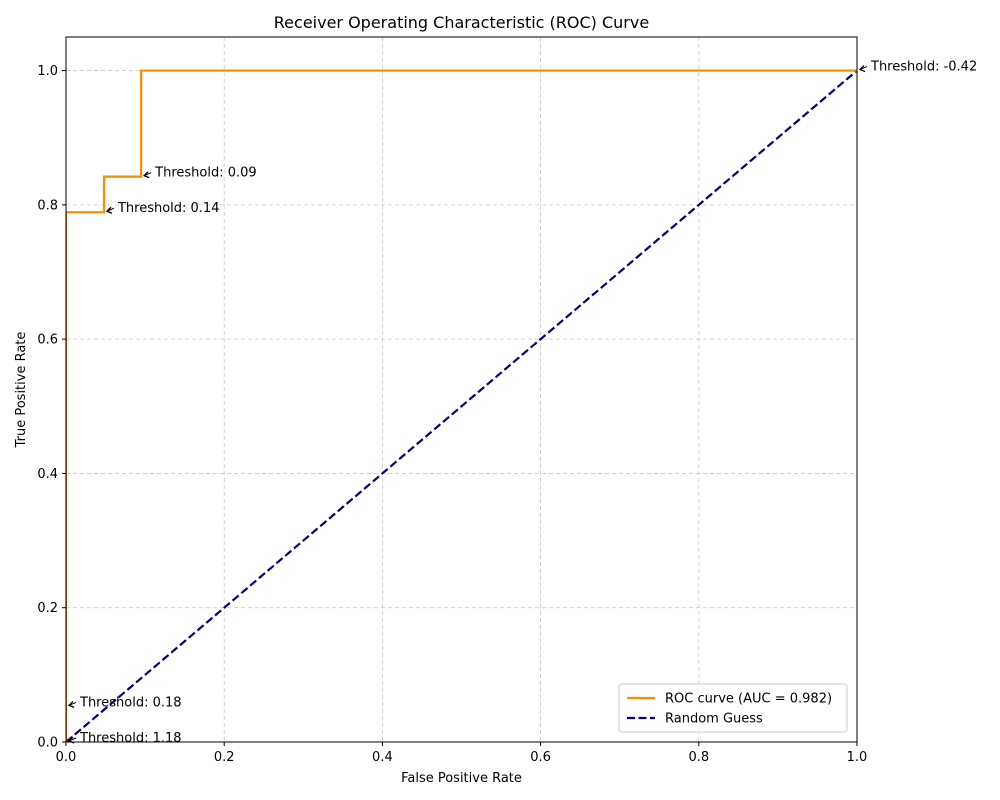 This screenshot has width=1000, height=800. I want to click on threshold-annotation: Threshold: -0.42, so click(917, 67).